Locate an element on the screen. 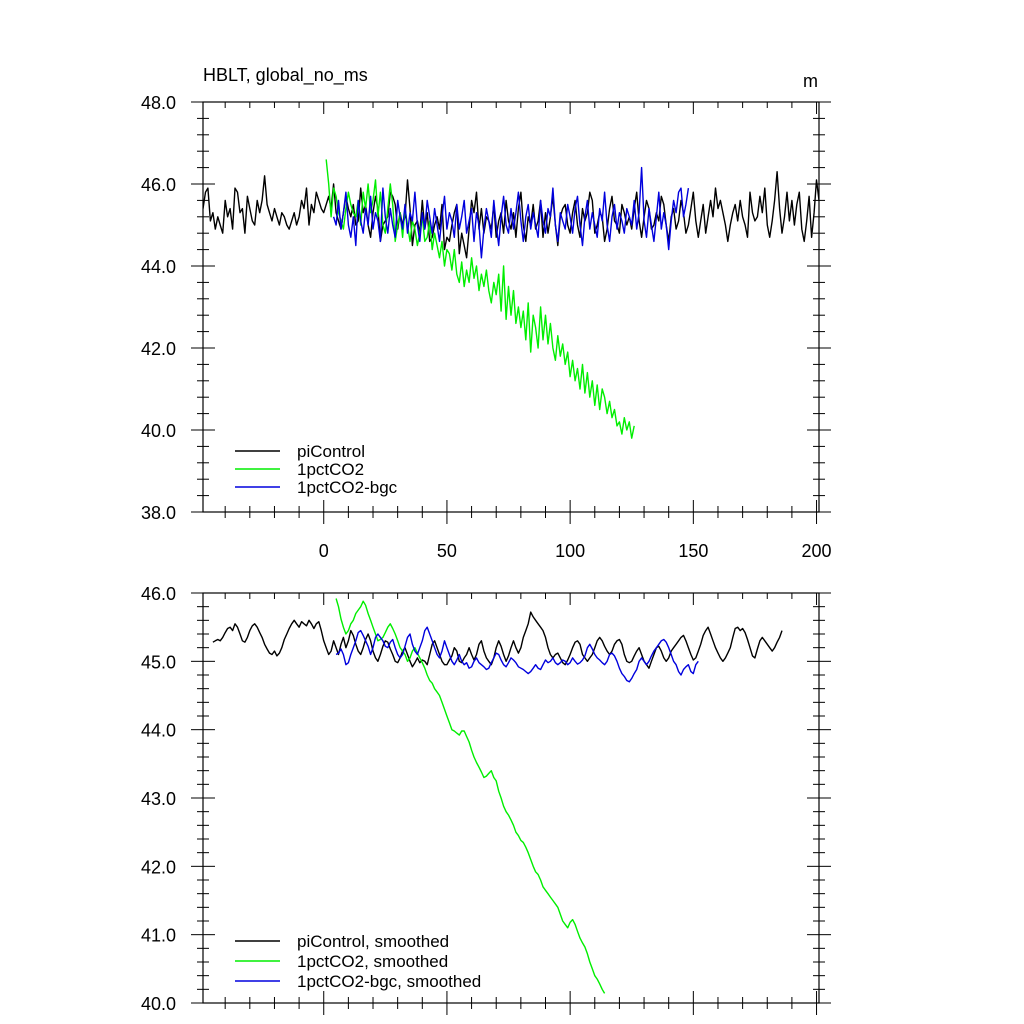  legend-label-0: piControl, smoothed is located at coordinates (373, 941).